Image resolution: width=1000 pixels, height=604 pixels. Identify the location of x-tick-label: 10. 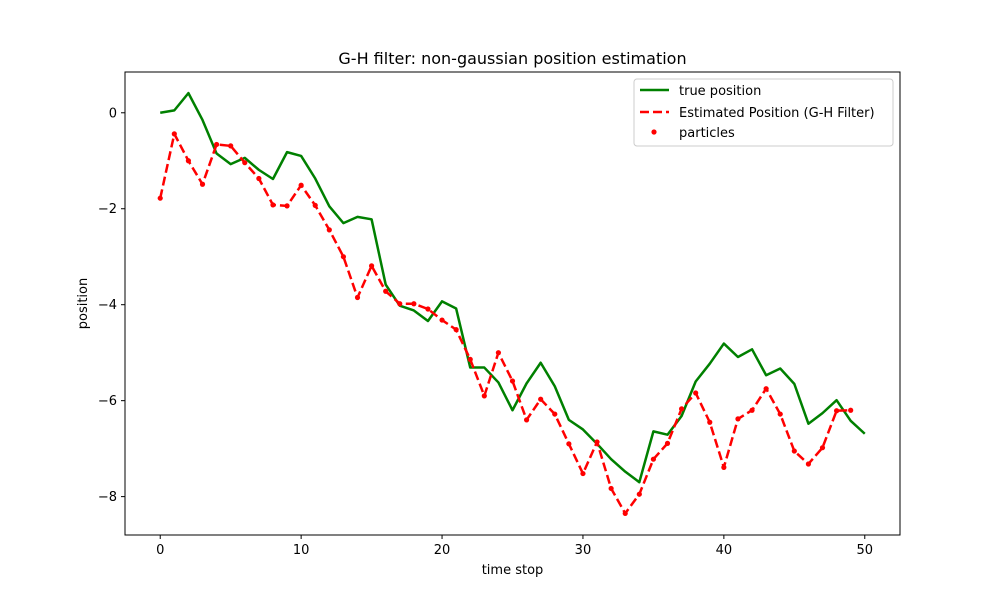
(301, 550).